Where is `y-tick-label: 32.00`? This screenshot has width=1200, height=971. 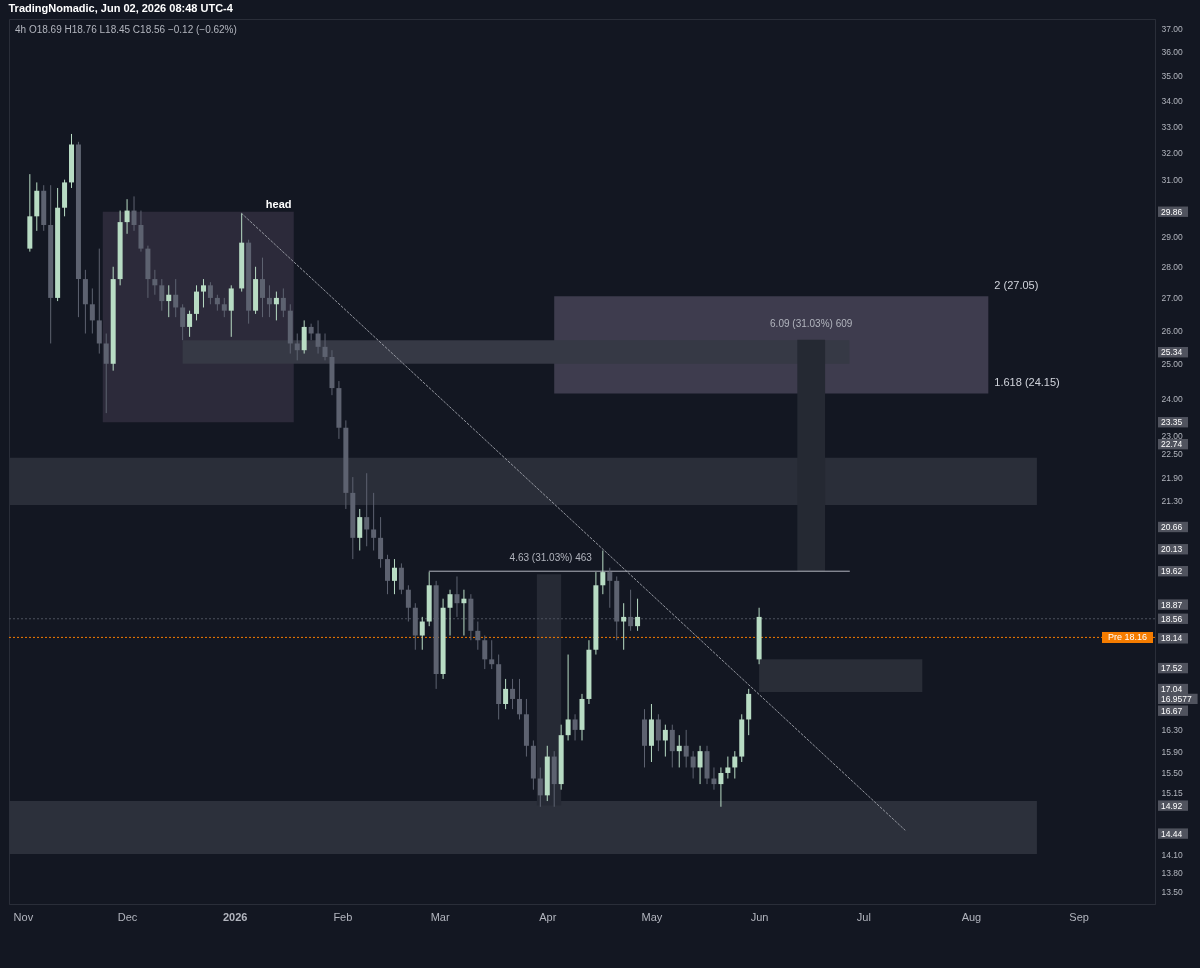
y-tick-label: 32.00 is located at coordinates (1172, 152).